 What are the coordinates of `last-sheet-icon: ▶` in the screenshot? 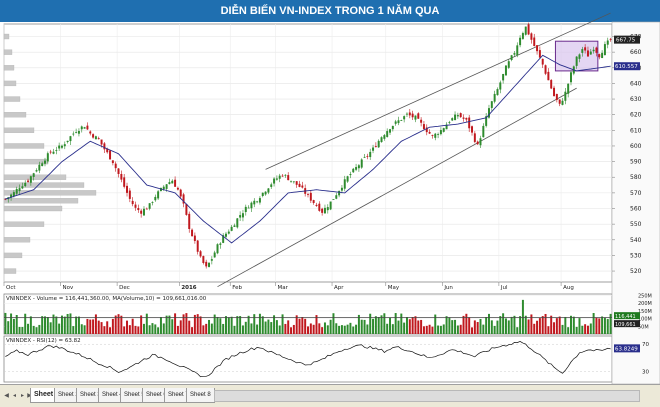 It's located at (29, 395).